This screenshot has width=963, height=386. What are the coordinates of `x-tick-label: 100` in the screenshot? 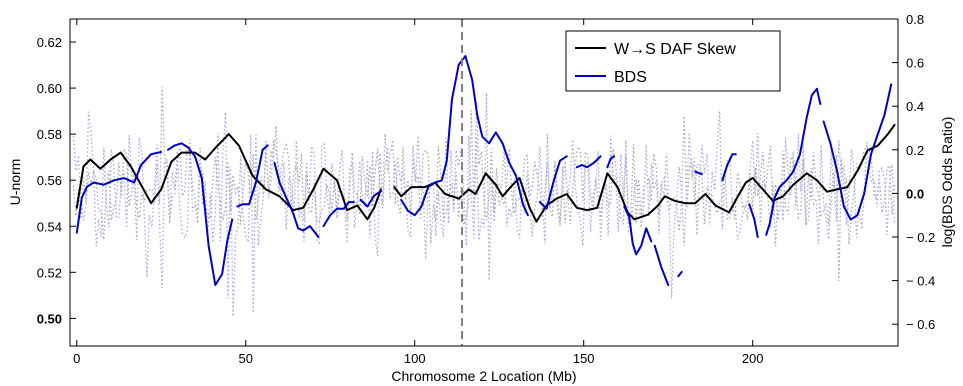 It's located at (415, 358).